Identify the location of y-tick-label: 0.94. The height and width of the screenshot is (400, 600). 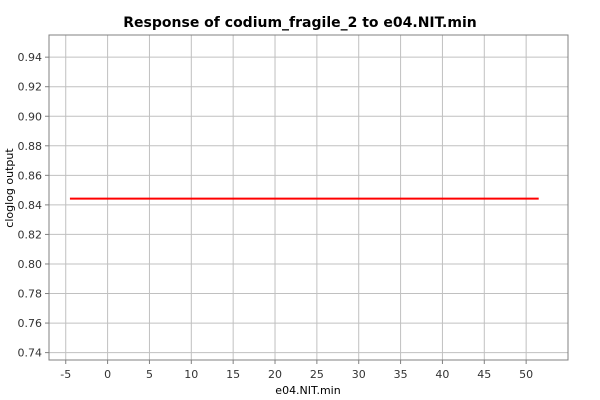
(30, 57).